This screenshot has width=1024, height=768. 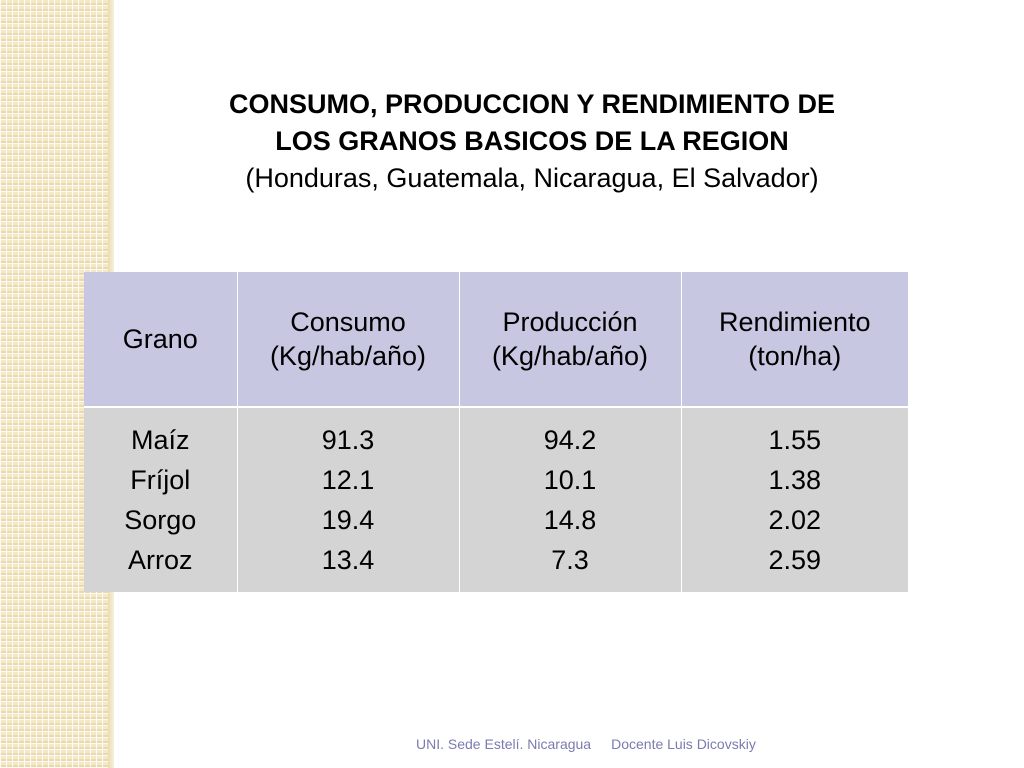 What do you see at coordinates (348, 440) in the screenshot?
I see `consumo-value: 91.3` at bounding box center [348, 440].